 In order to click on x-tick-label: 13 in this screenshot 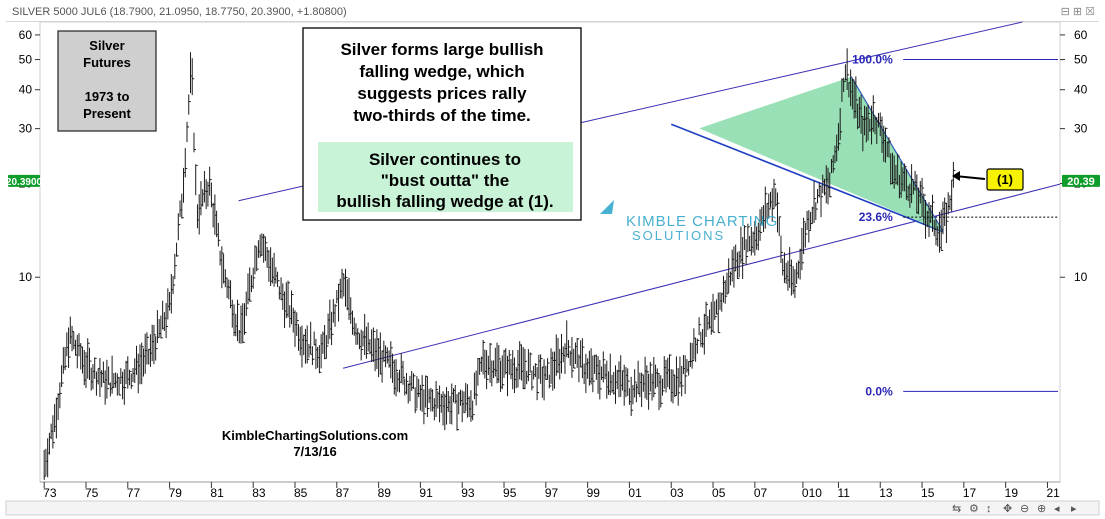, I will do `click(886, 493)`.